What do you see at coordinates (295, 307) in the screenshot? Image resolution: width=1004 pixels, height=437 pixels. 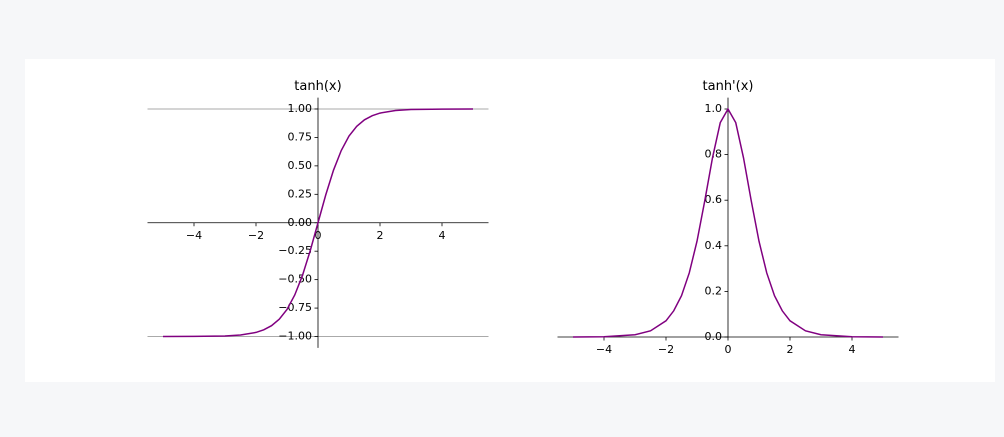 I see `y-tick-label: −0.75` at bounding box center [295, 307].